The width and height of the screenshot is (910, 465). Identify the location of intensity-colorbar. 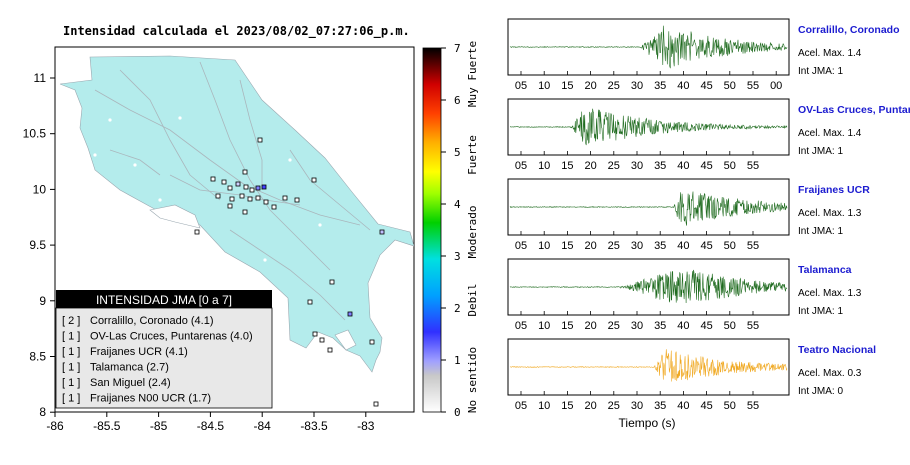
(432, 230).